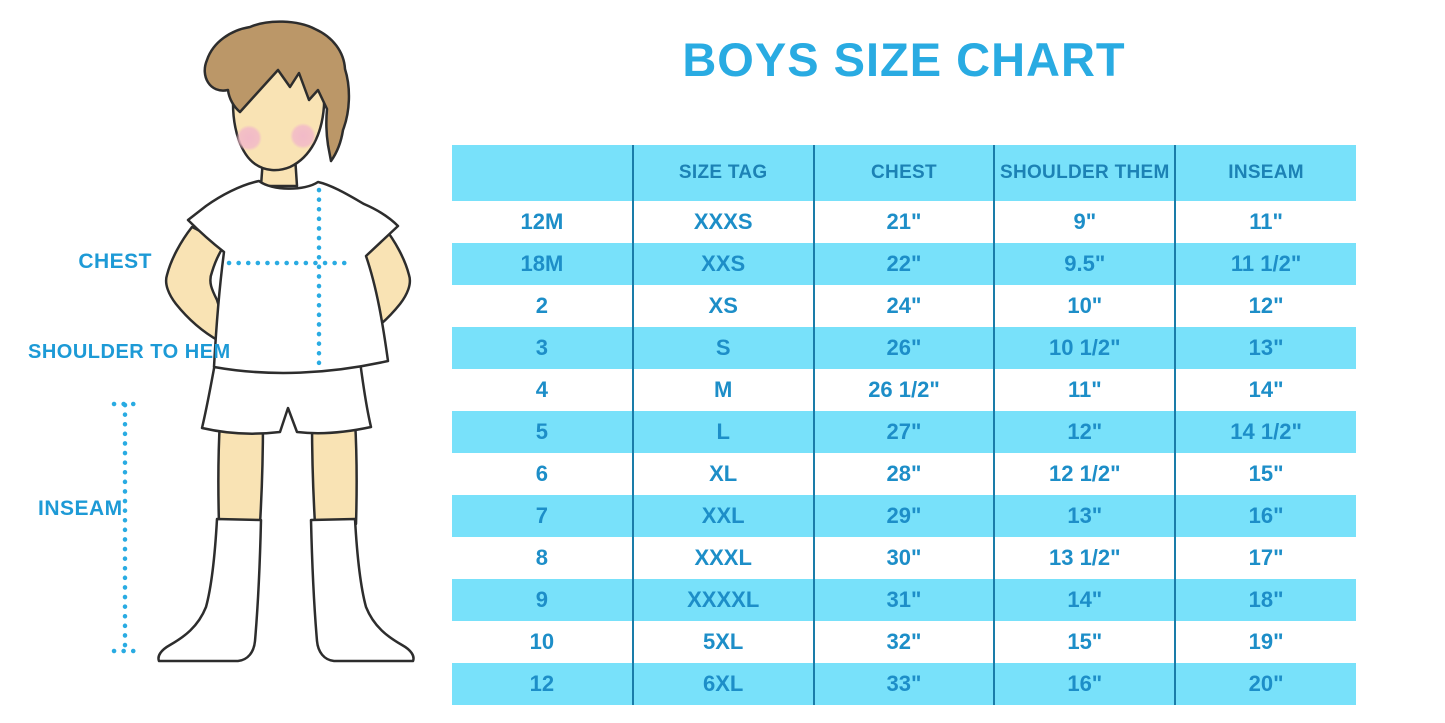 This screenshot has height=723, width=1445. Describe the element at coordinates (542, 557) in the screenshot. I see `row-size-cell: 8` at that location.